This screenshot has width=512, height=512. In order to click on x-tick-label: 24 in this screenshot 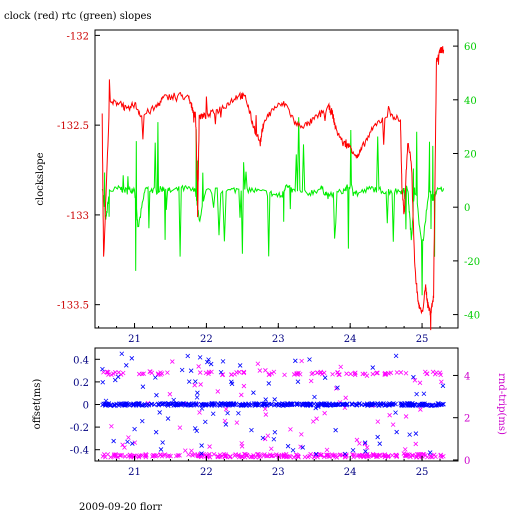, I will do `click(350, 339)`.